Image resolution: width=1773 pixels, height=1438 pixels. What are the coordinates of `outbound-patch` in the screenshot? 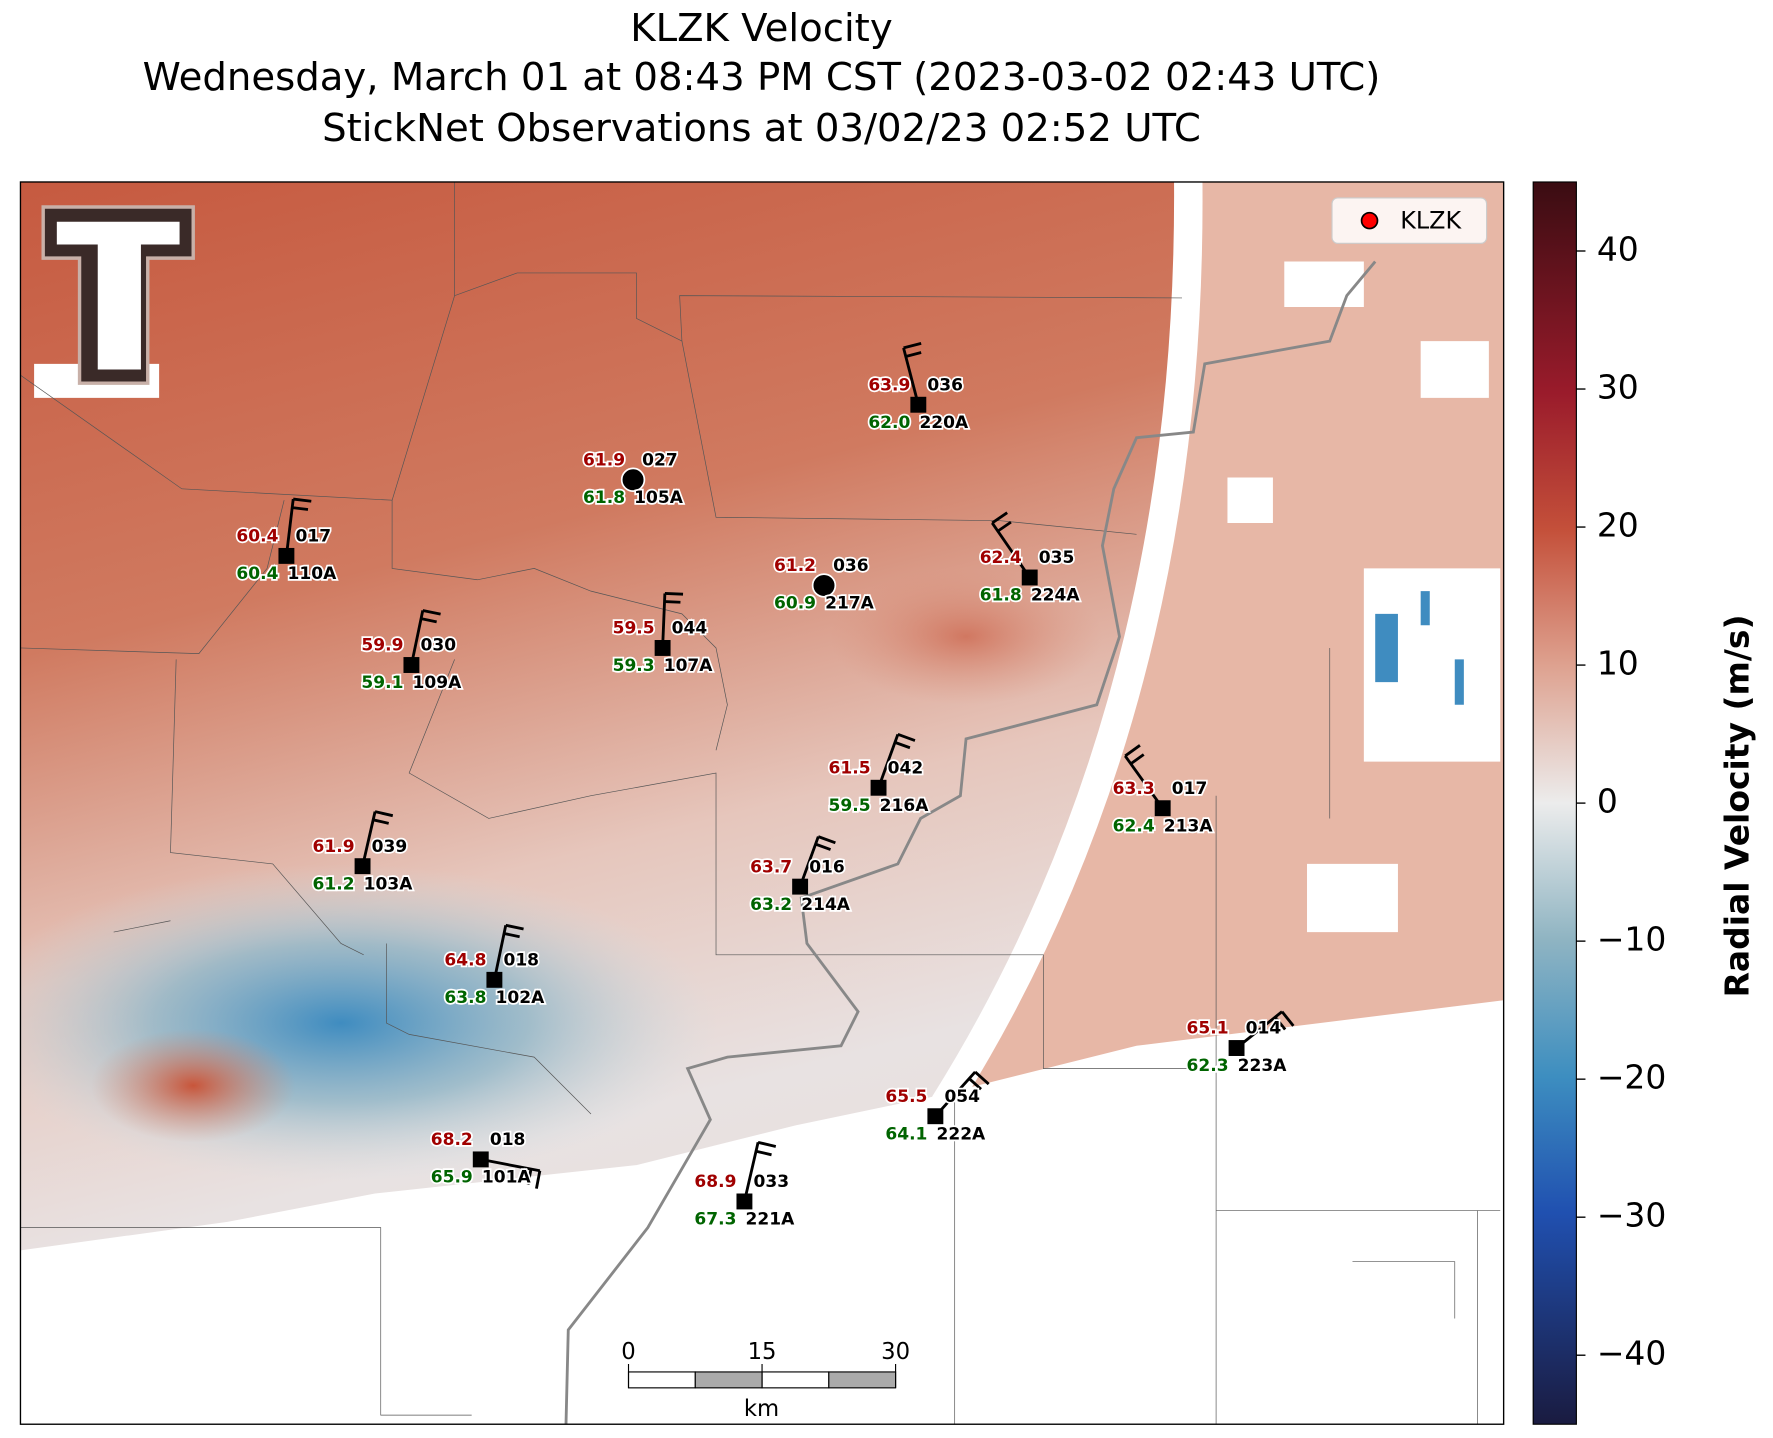 It's located at (193, 1085).